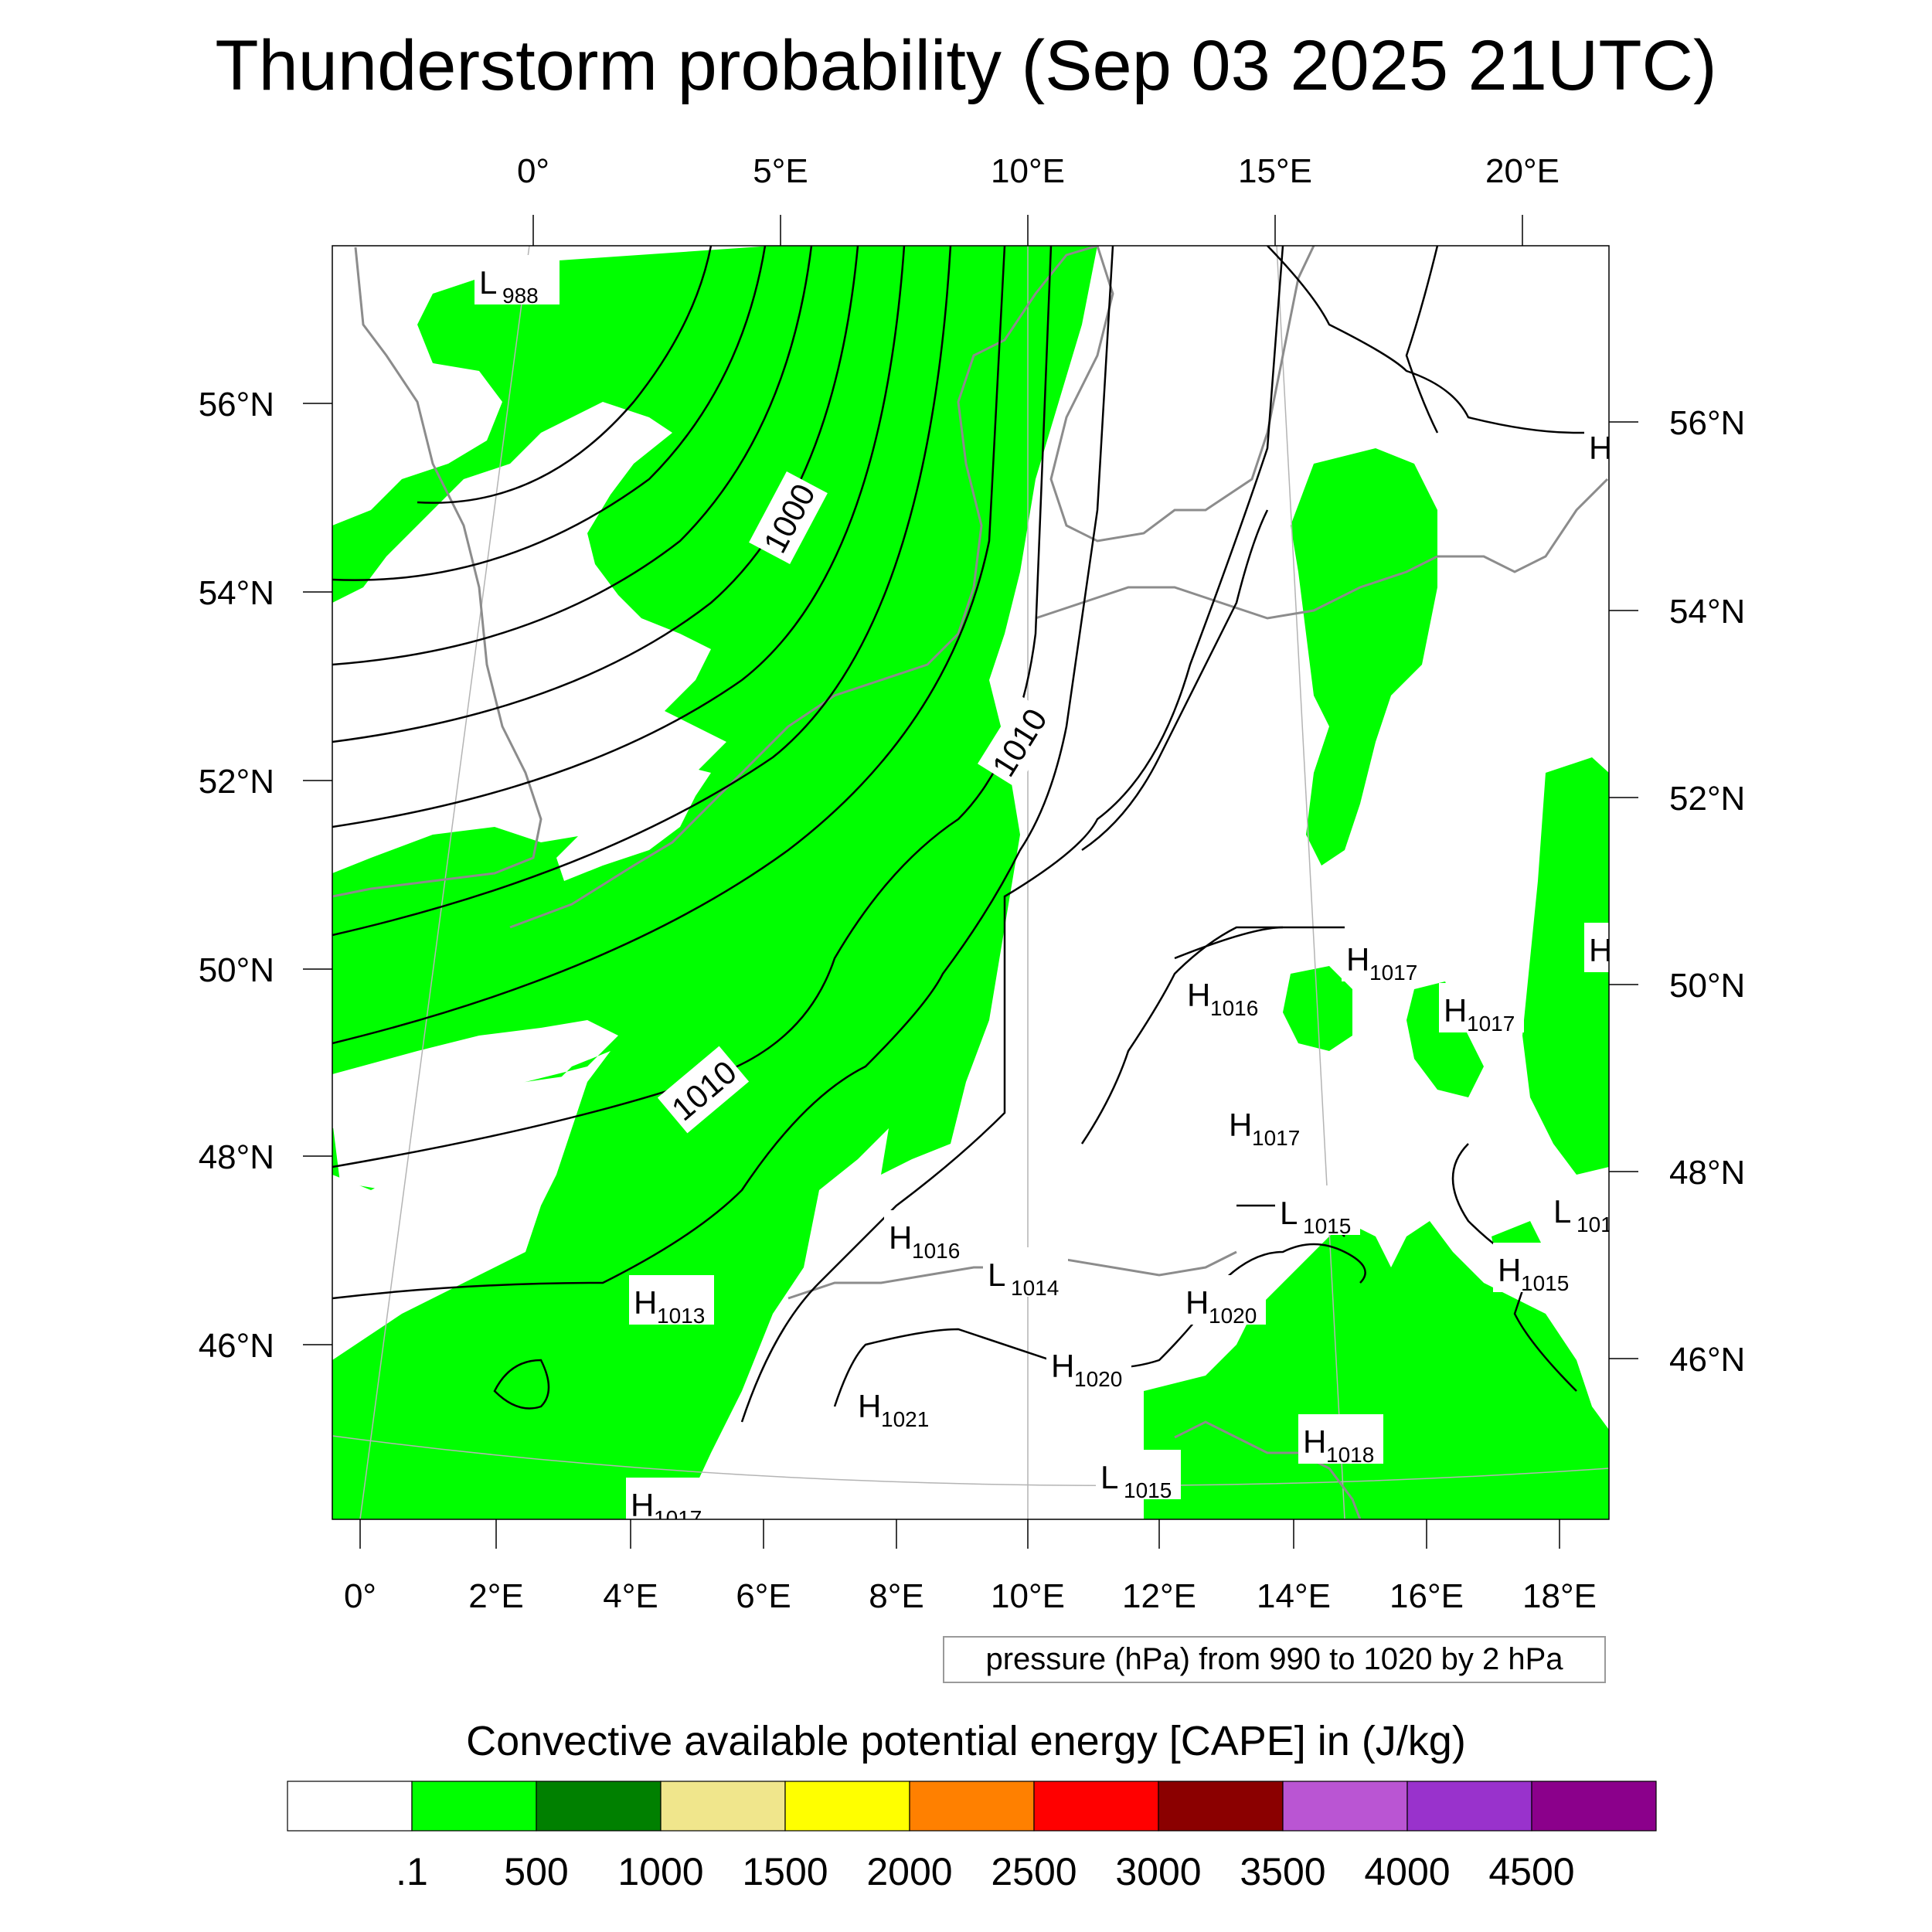  What do you see at coordinates (517, 282) in the screenshot?
I see `pressure-center-label: L 988` at bounding box center [517, 282].